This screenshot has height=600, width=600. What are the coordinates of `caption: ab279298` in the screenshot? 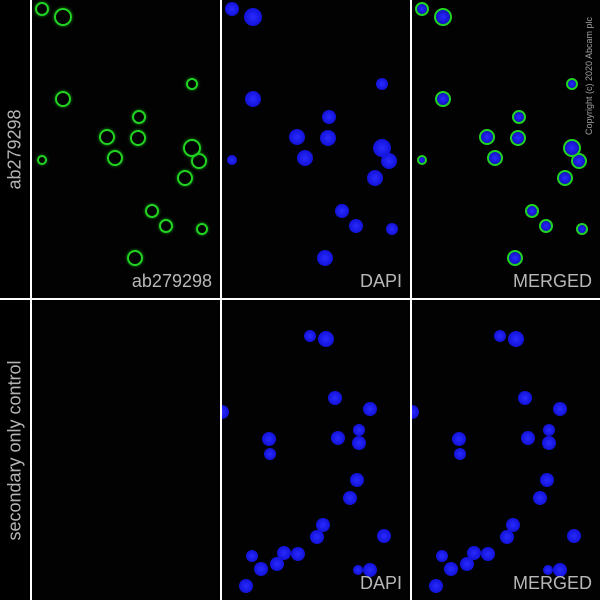 It's located at (171, 281).